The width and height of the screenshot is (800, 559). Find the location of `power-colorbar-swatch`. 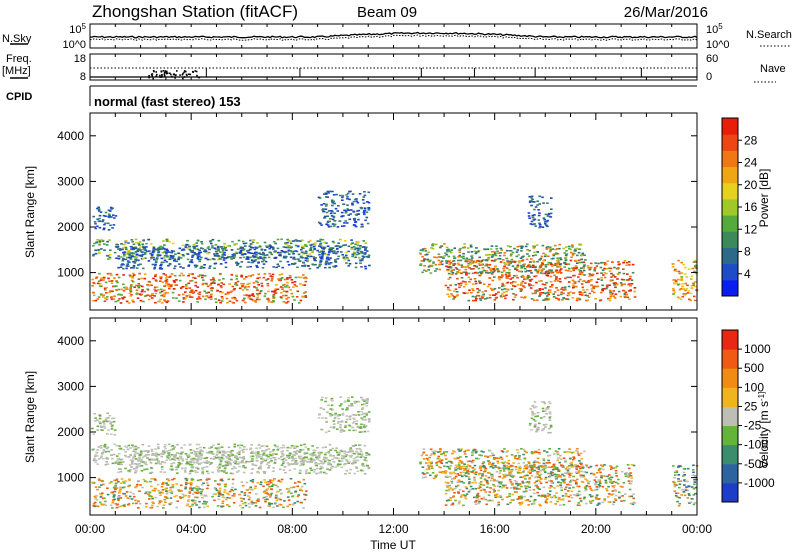

power-colorbar-swatch is located at coordinates (730, 142).